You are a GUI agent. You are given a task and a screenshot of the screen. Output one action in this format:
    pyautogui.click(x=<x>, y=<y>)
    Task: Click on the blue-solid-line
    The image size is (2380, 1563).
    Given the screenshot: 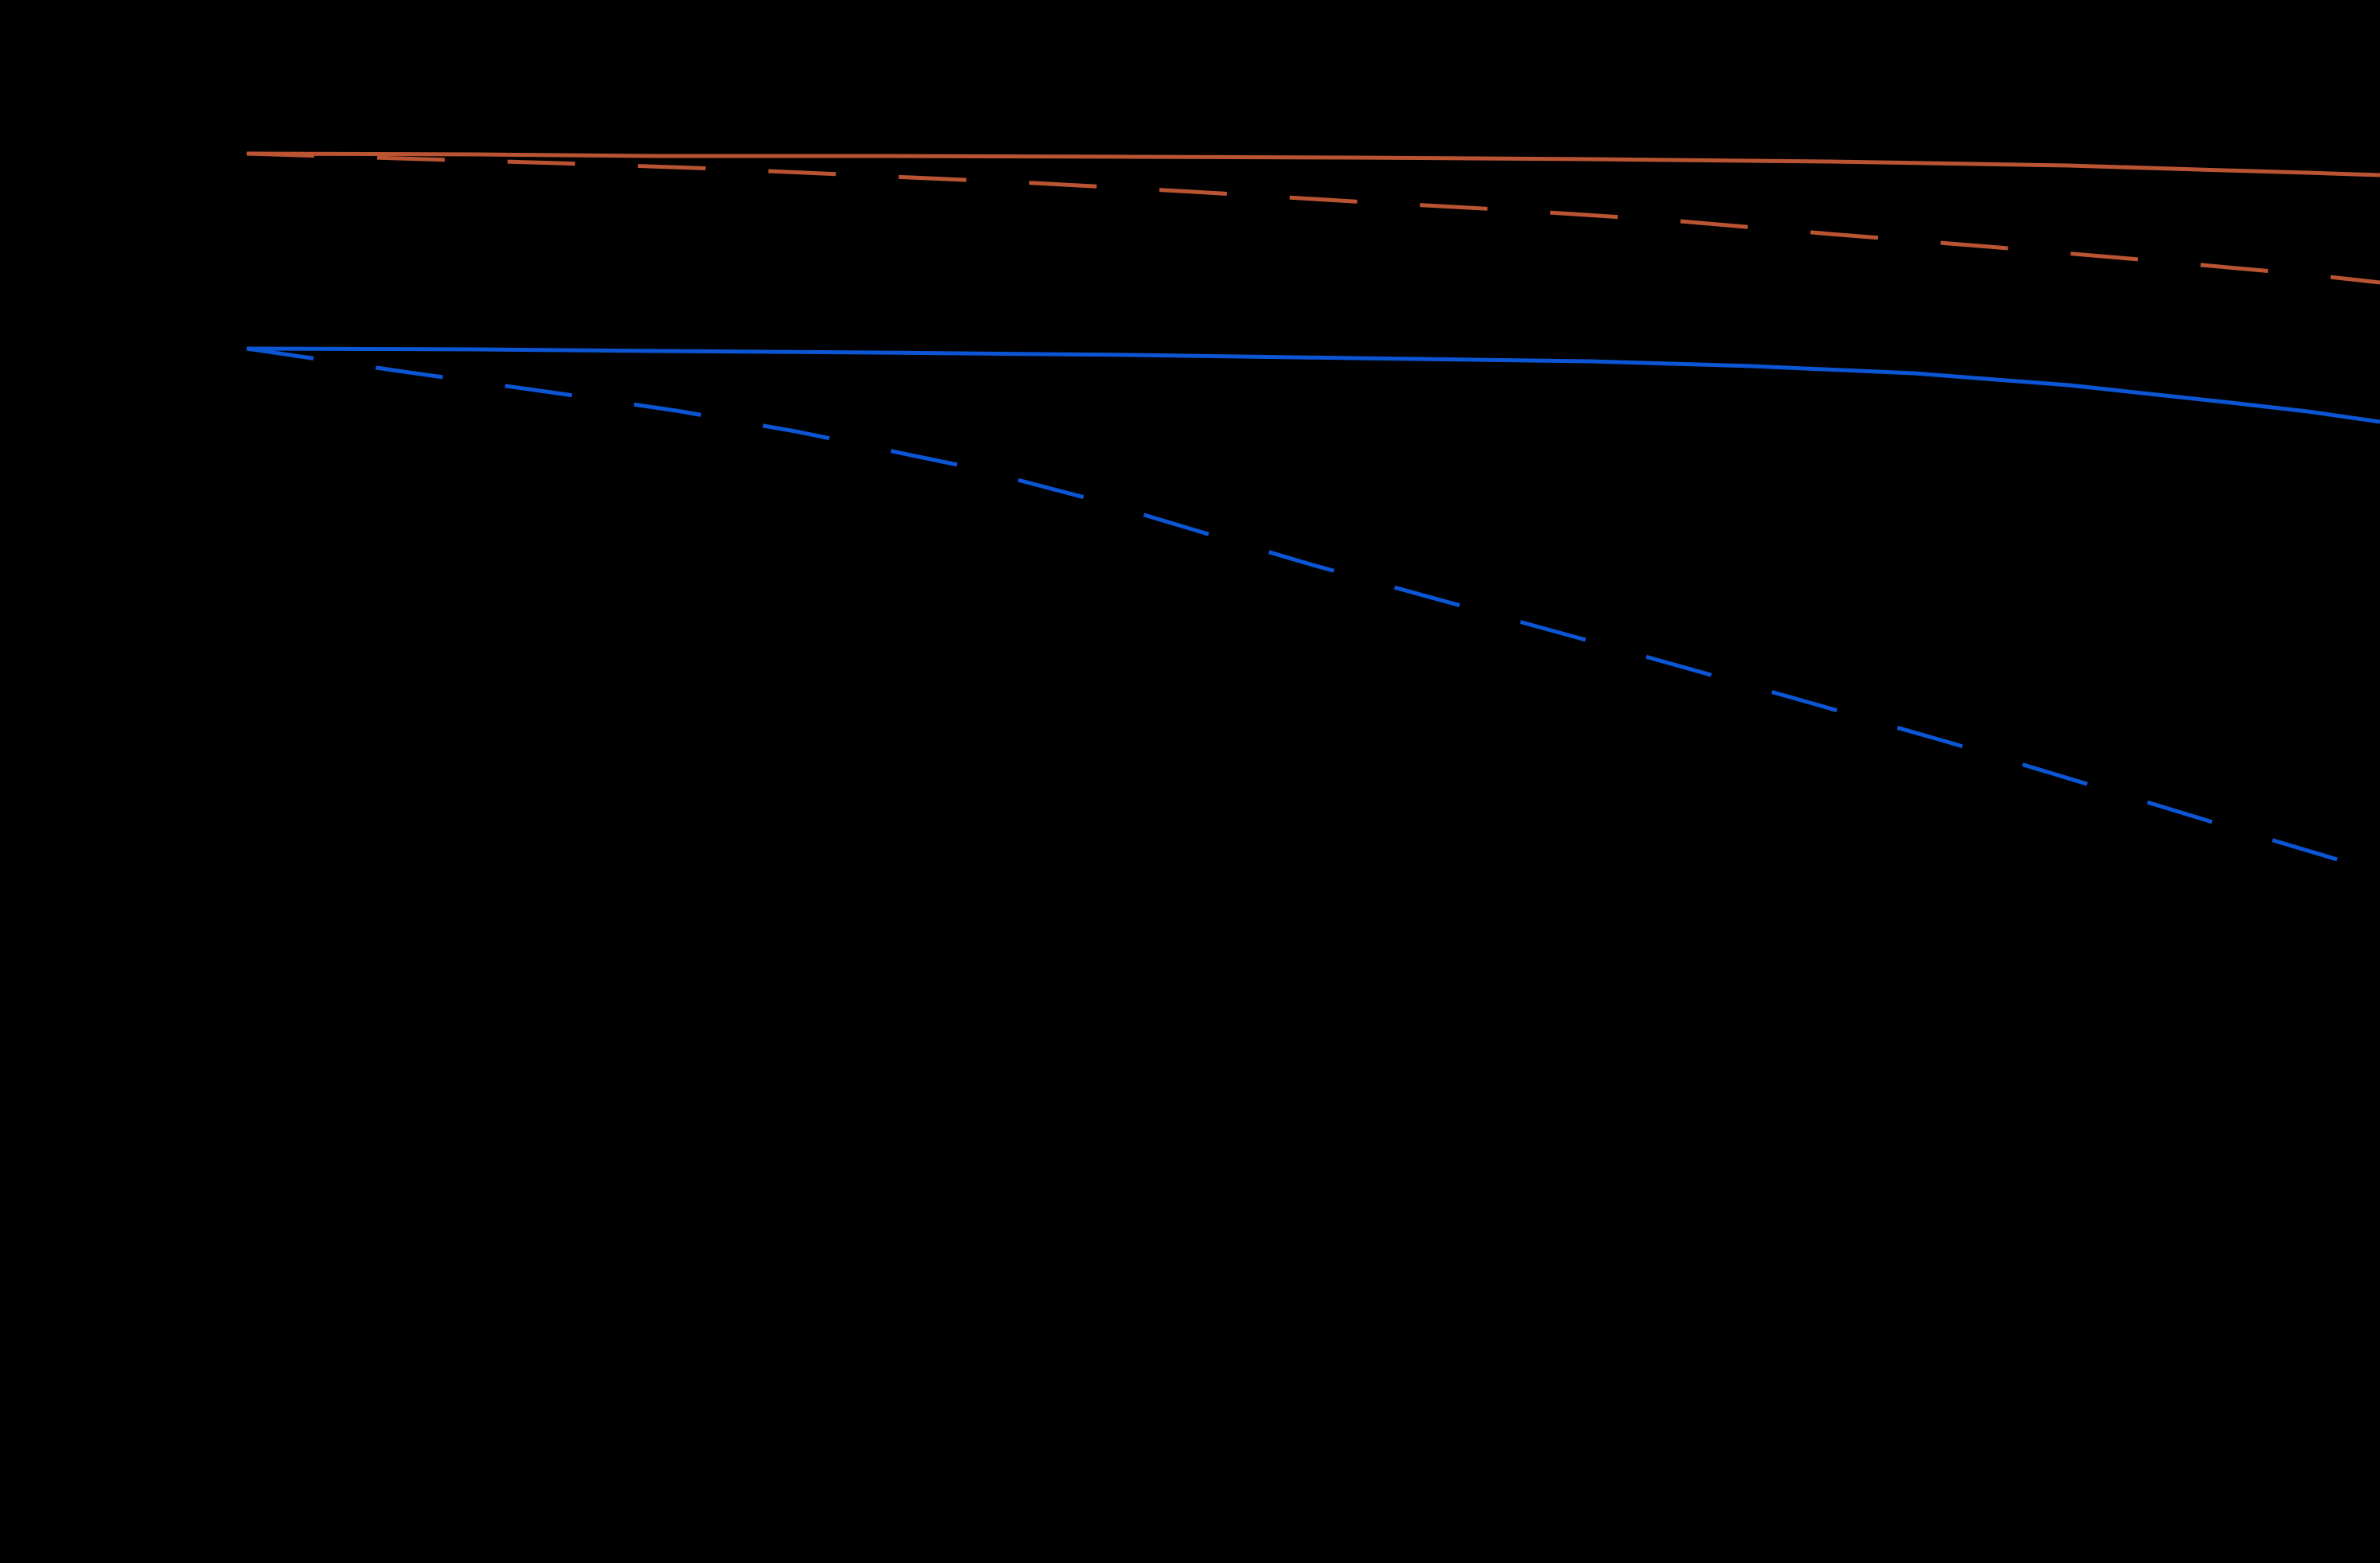 What is the action you would take?
    pyautogui.click(x=1313, y=385)
    